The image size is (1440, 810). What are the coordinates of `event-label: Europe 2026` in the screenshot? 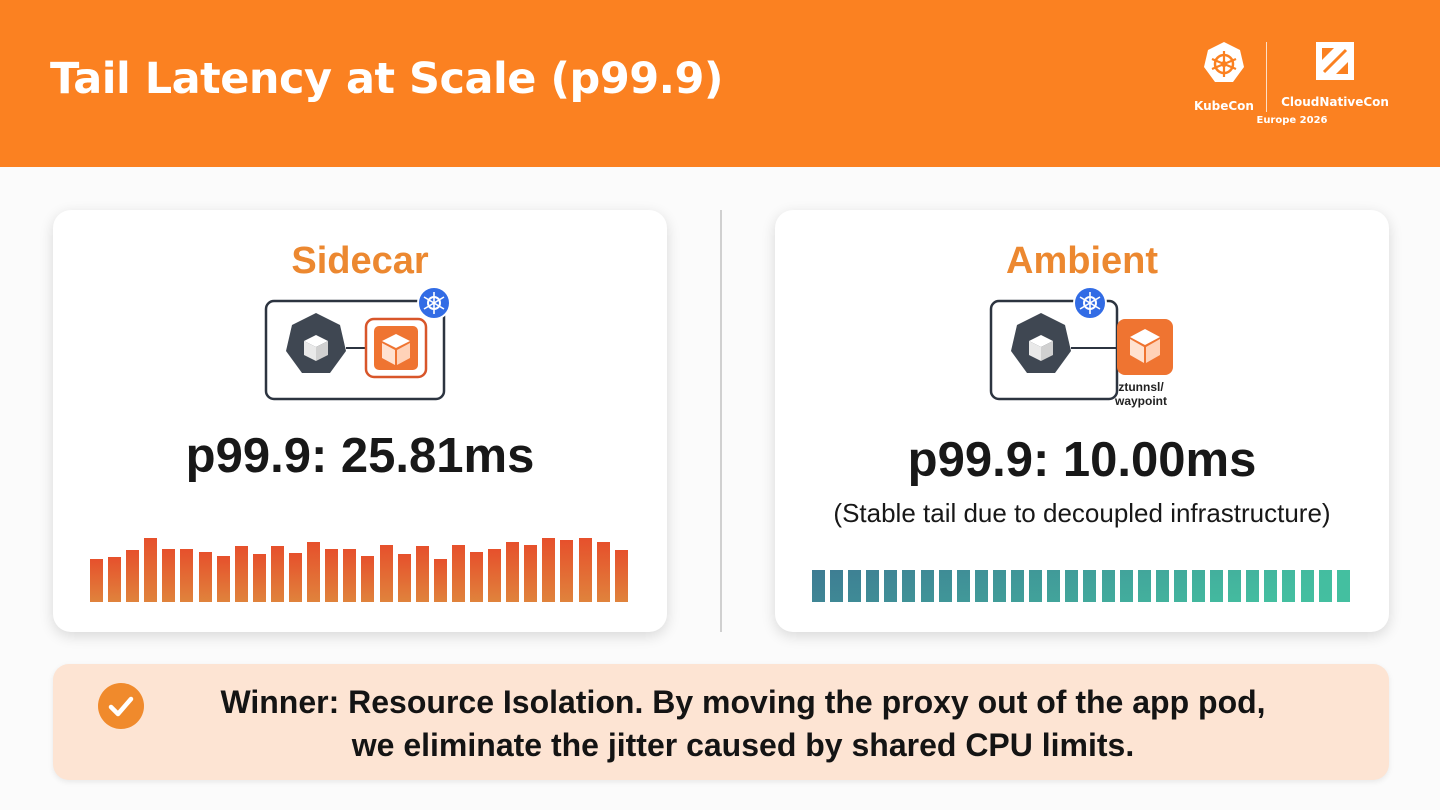 It's located at (1292, 120).